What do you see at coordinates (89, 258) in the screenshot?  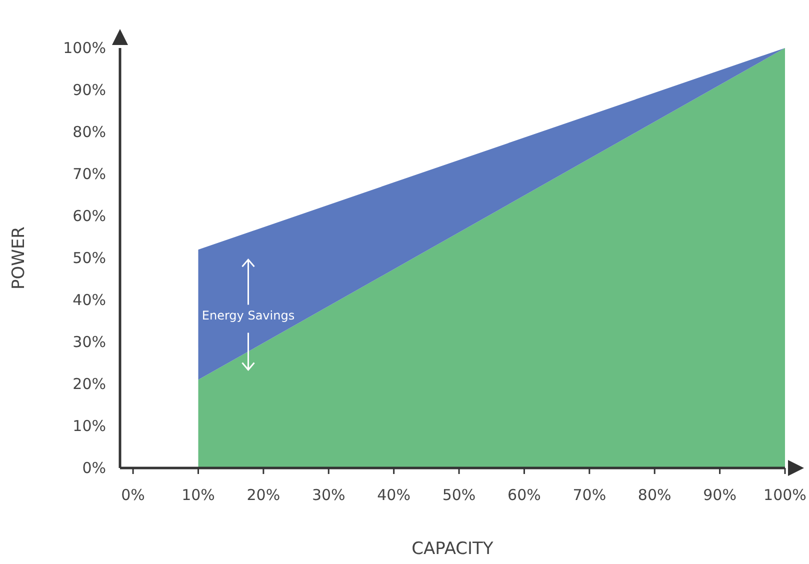 I see `y-tick-label: 50%` at bounding box center [89, 258].